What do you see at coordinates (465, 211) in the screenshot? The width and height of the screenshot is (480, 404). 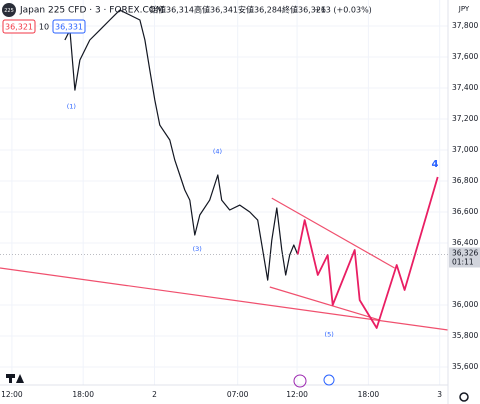 I see `y-tick-label: 36,600` at bounding box center [465, 211].